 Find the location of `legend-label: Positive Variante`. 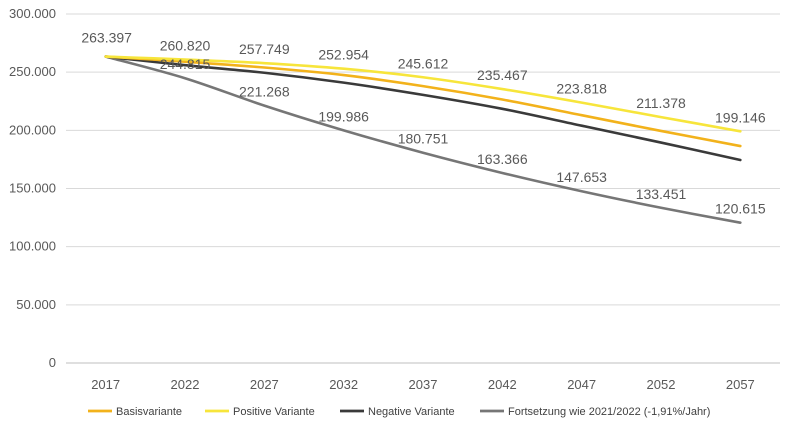

legend-label: Positive Variante is located at coordinates (274, 412).